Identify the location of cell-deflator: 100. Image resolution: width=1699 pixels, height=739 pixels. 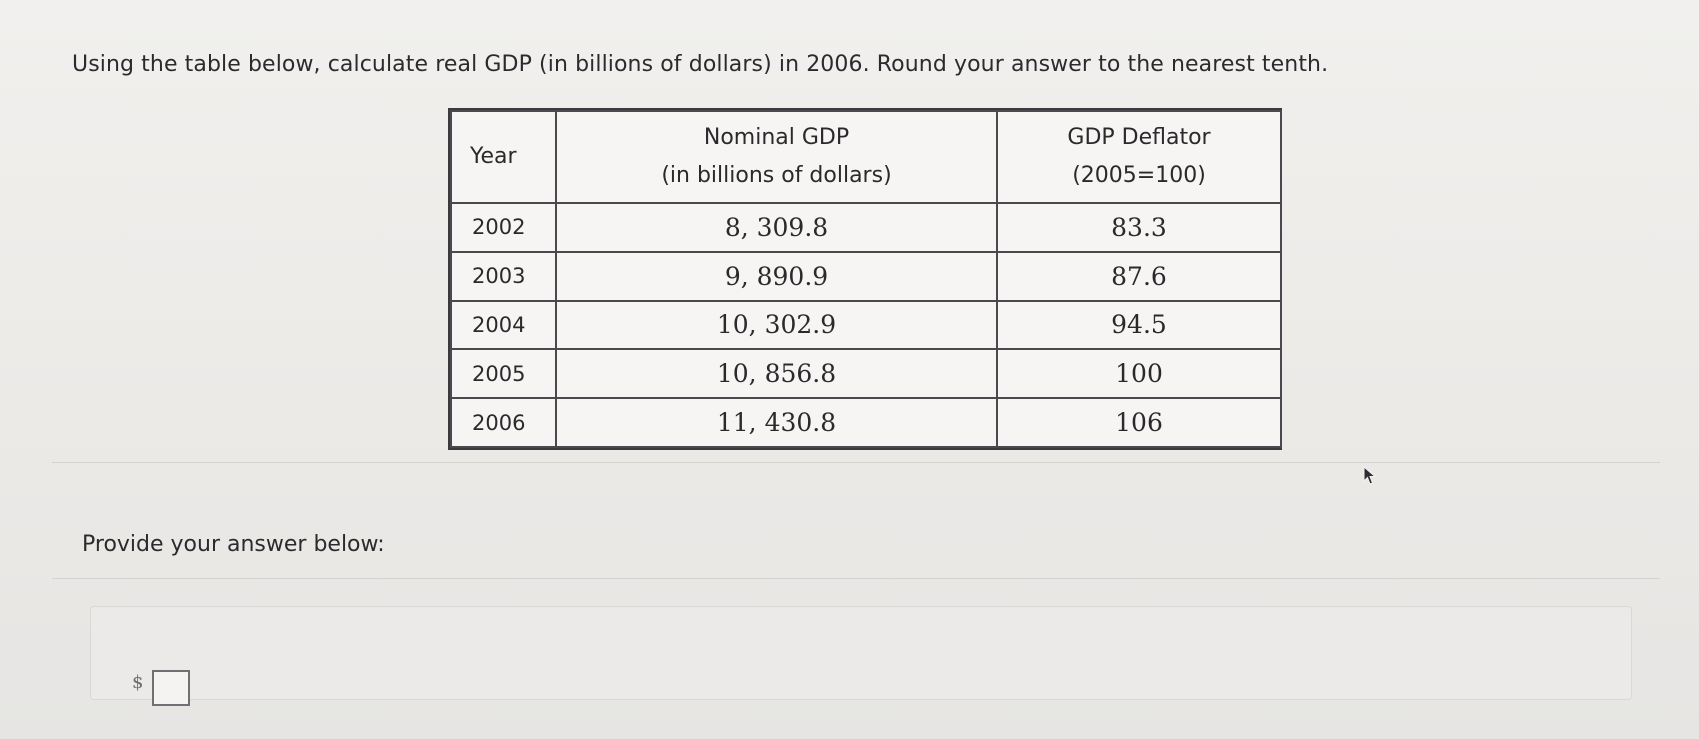
(1139, 374).